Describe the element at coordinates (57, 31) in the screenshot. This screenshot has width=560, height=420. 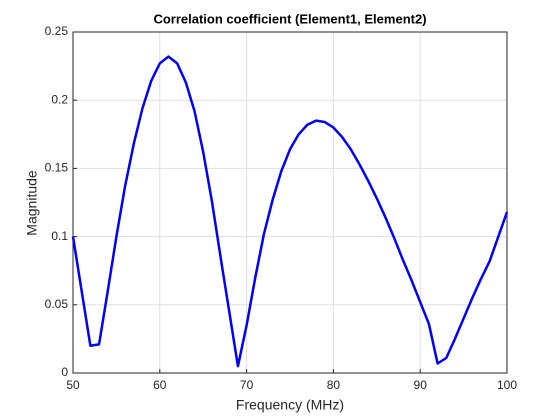
I see `y-tick-label: 0.25` at that location.